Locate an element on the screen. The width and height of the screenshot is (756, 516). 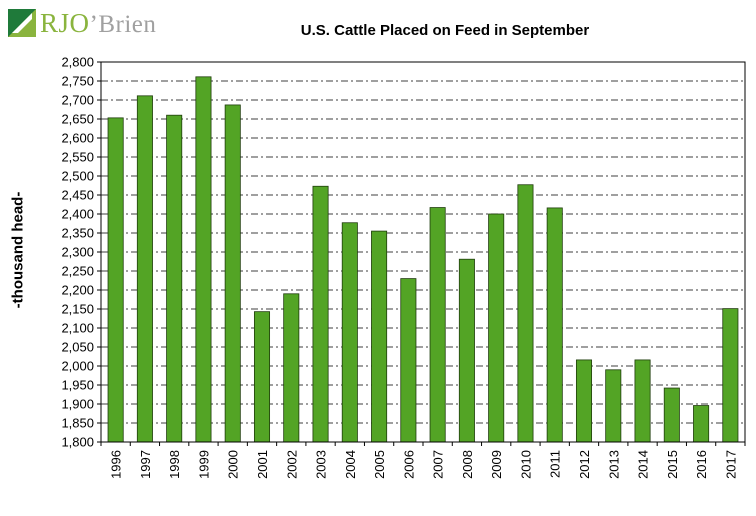
bar-2000 is located at coordinates (232, 273).